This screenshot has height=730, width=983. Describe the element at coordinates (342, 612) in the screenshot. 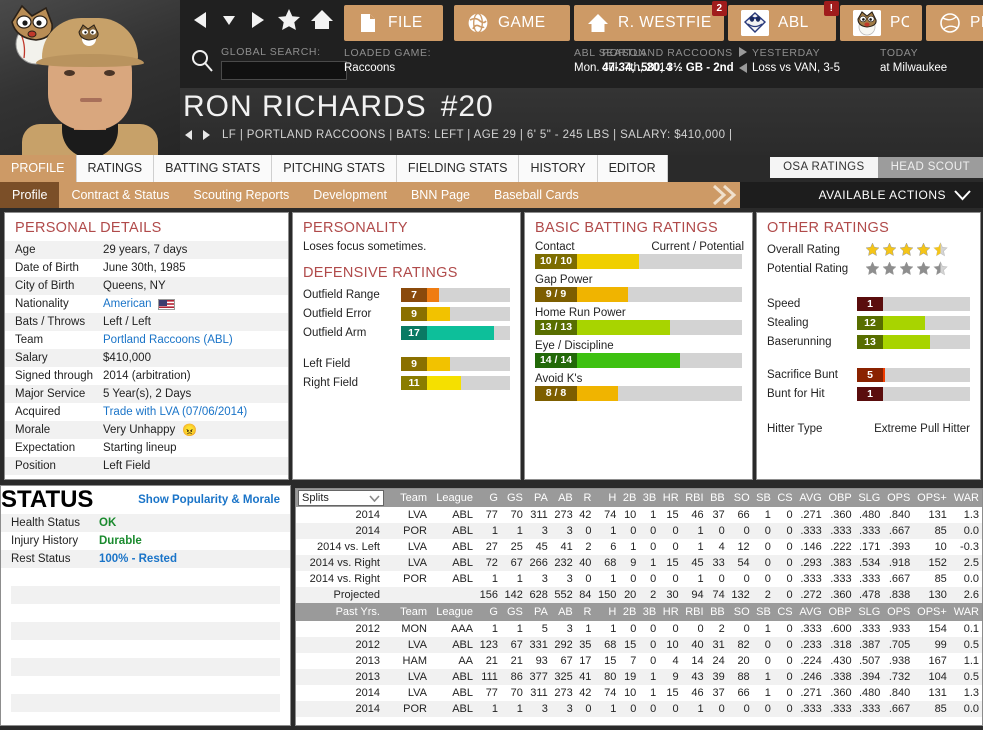

I see `column-header: Past Yrs.` at that location.